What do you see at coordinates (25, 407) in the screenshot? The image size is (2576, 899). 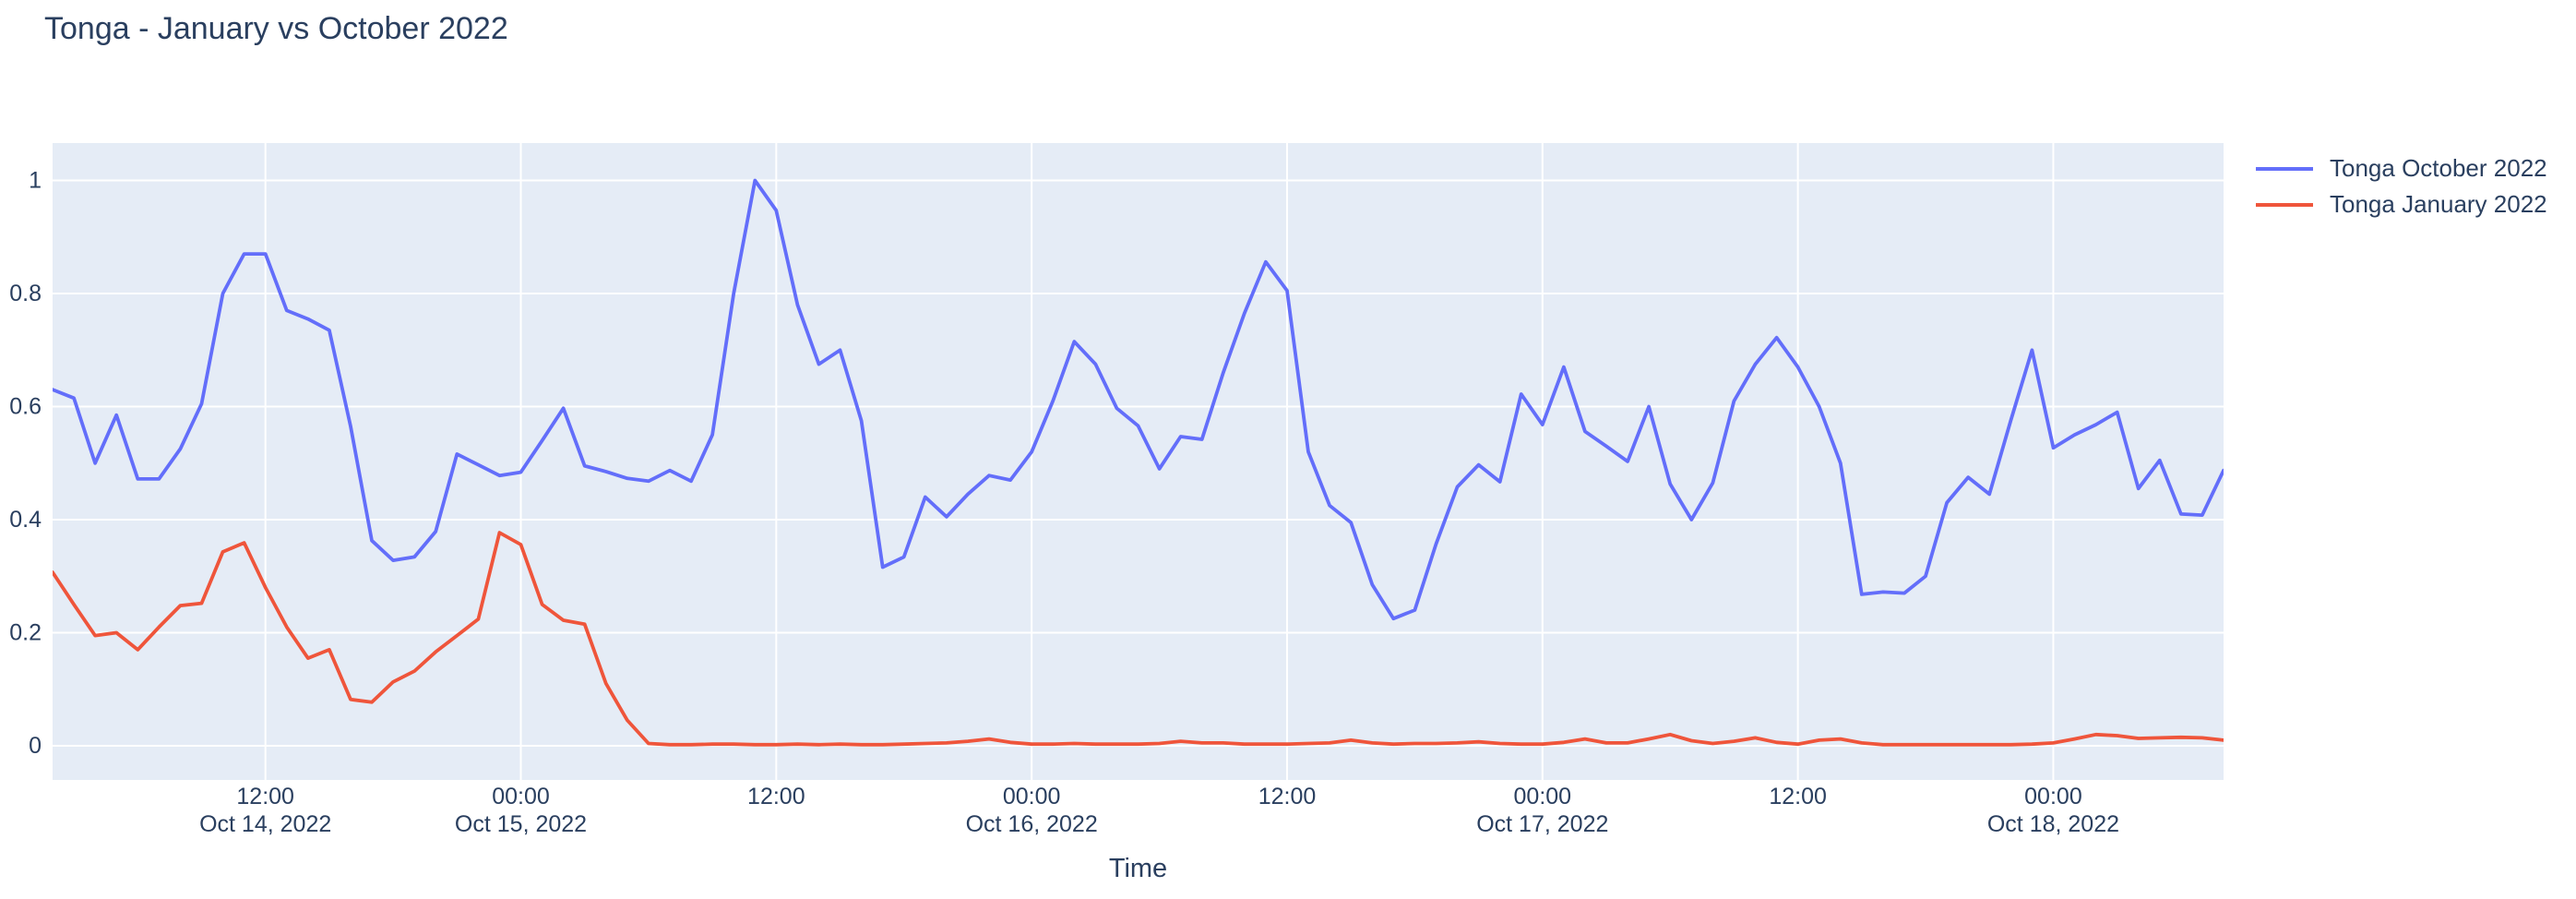 I see `y-tick-label: 0.6` at bounding box center [25, 407].